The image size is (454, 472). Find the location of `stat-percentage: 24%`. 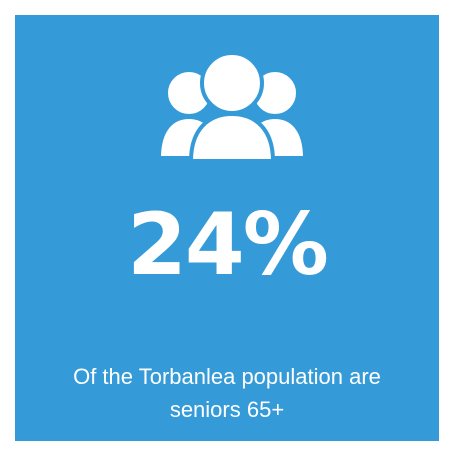

stat-percentage: 24% is located at coordinates (228, 245).